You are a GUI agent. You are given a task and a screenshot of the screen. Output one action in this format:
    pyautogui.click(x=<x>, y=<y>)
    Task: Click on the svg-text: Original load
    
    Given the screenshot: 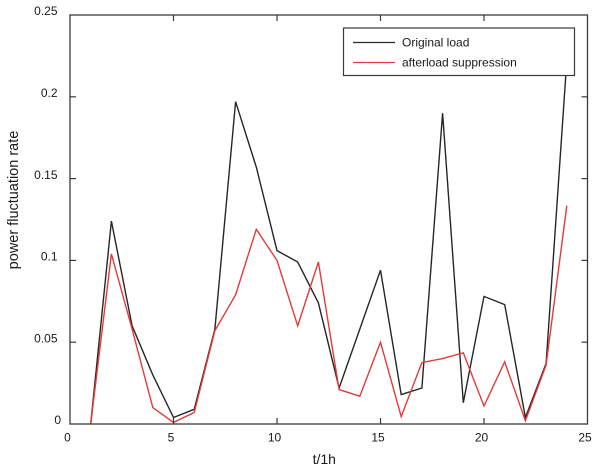 What is the action you would take?
    pyautogui.click(x=435, y=42)
    